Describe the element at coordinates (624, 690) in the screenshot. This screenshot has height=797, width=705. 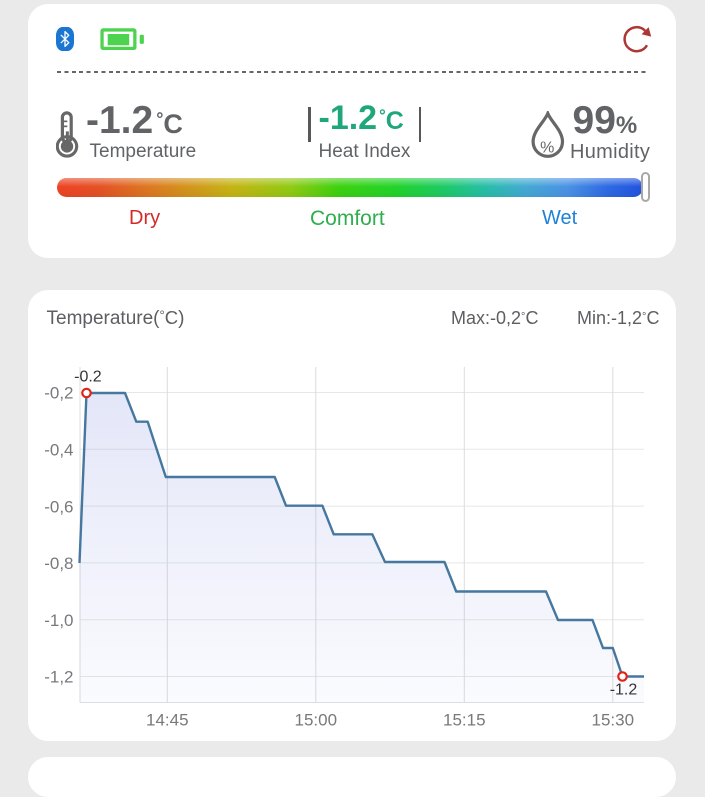
I see `svg-text: -1.2` at that location.